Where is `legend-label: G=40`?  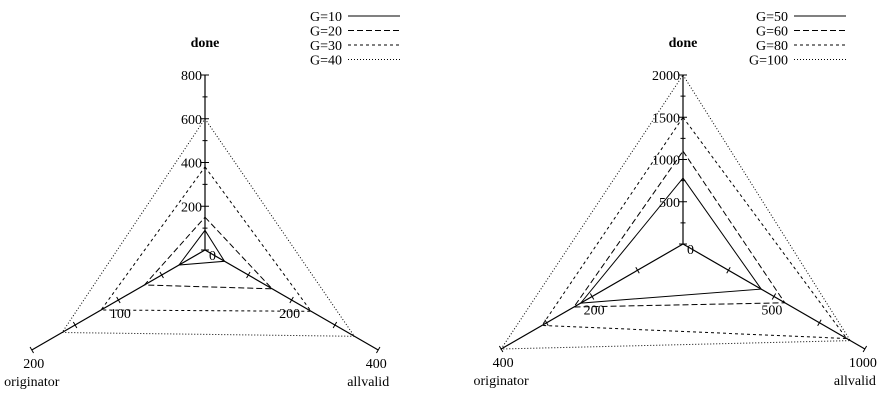 legend-label: G=40 is located at coordinates (326, 61).